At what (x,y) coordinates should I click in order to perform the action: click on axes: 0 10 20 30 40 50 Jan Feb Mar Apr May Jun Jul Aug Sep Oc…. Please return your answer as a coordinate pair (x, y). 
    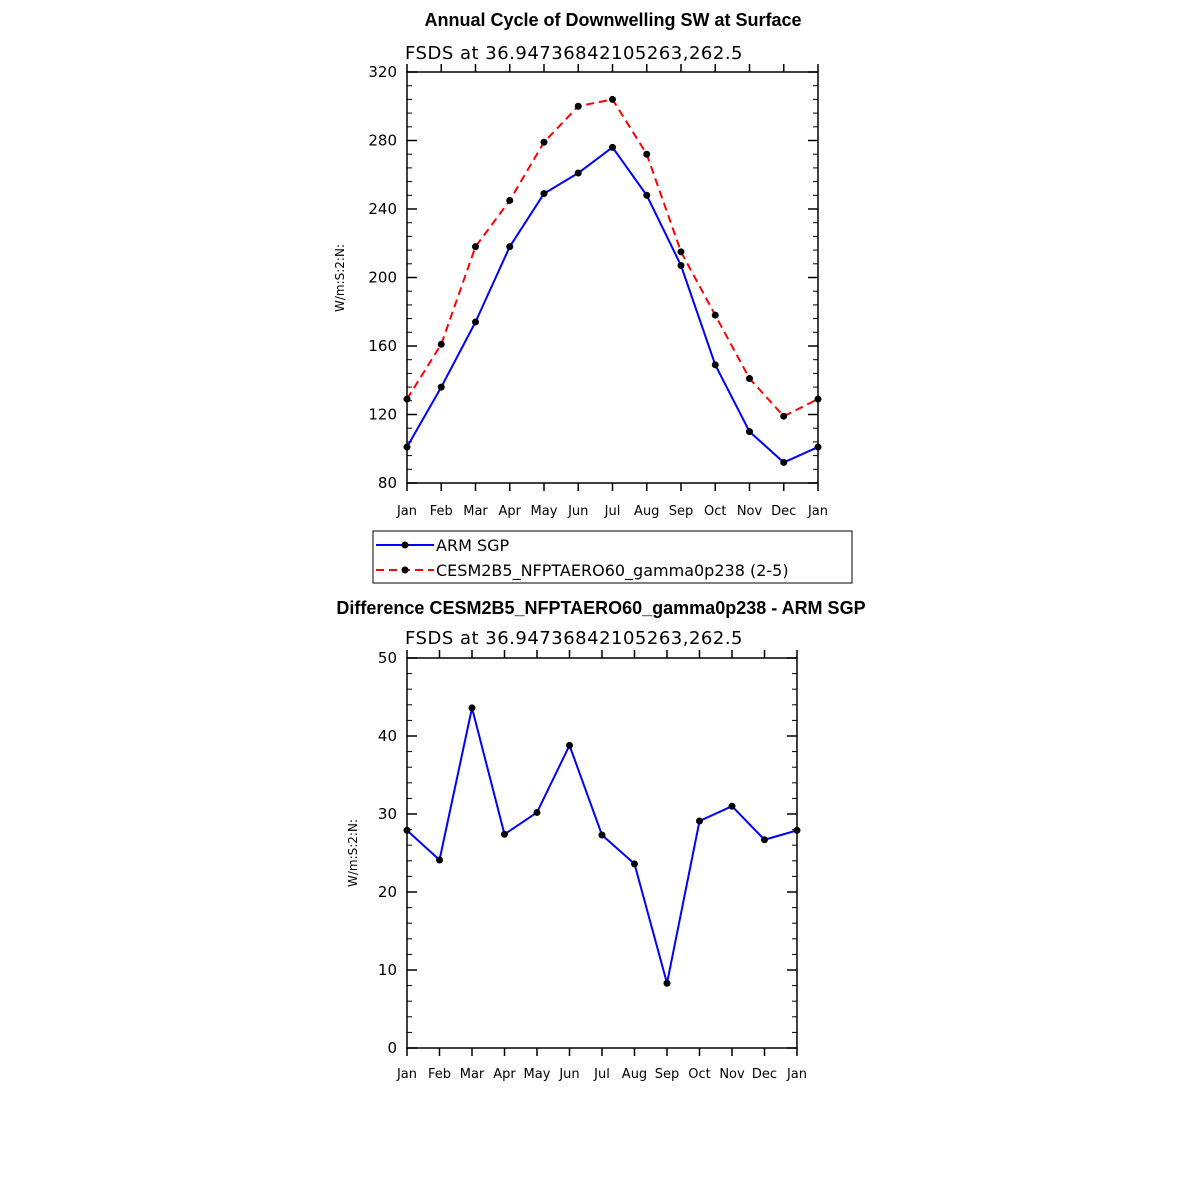
    Looking at the image, I should click on (592, 865).